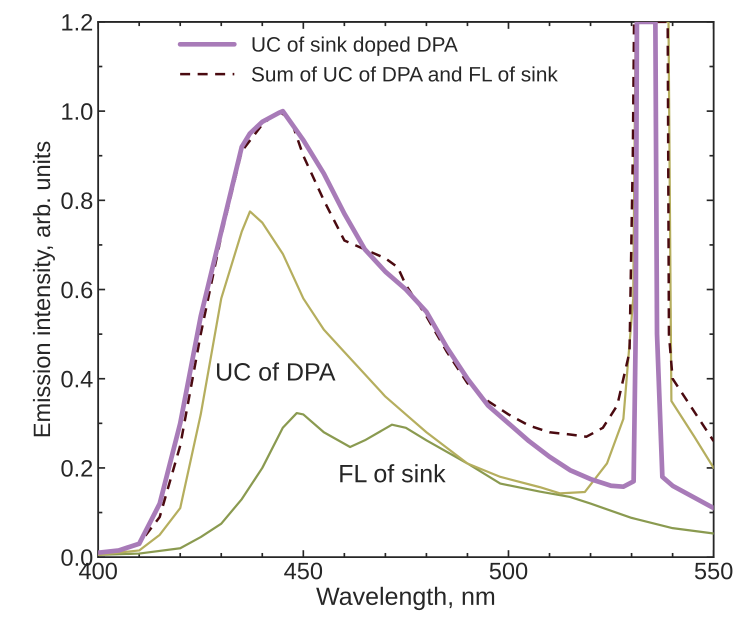 This screenshot has width=738, height=626. Describe the element at coordinates (303, 571) in the screenshot. I see `x-tick-label: 450` at that location.